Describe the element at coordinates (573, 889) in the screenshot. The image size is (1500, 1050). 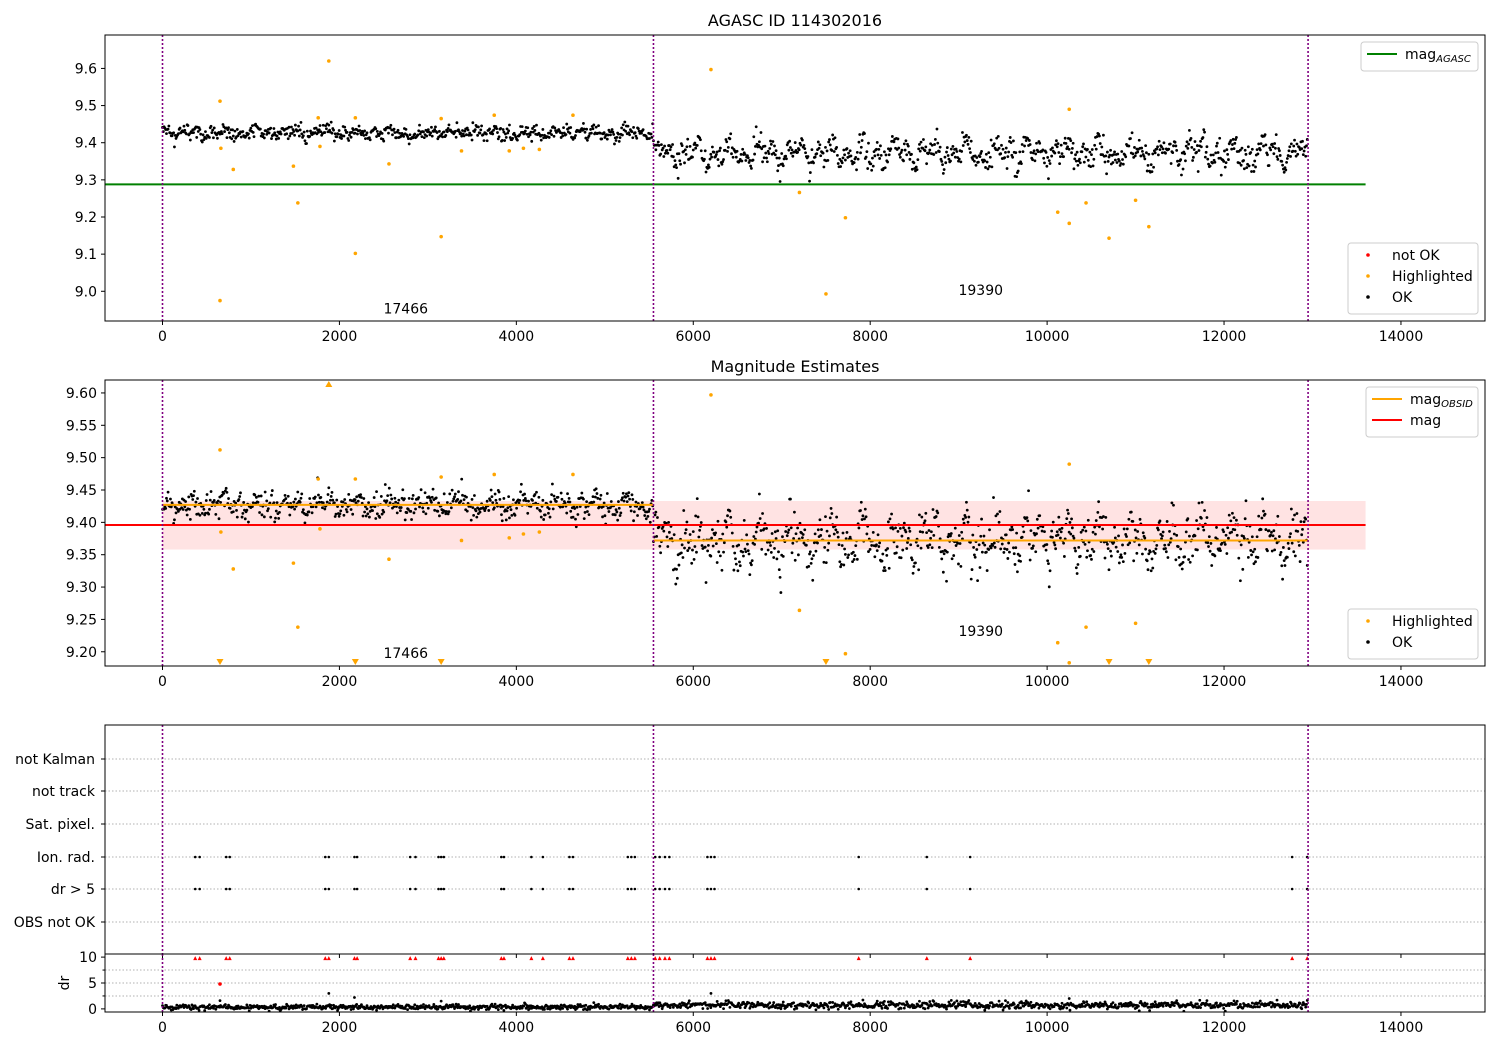
I see `flag-point` at that location.